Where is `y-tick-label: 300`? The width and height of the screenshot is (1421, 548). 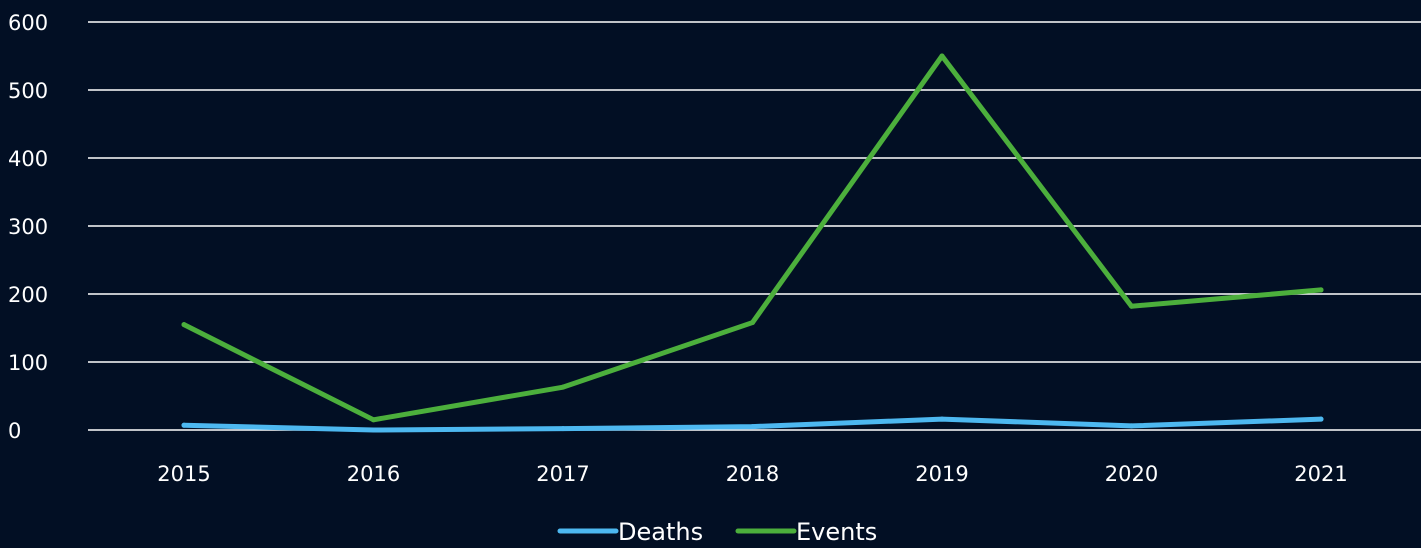
y-tick-label: 300 is located at coordinates (28, 227).